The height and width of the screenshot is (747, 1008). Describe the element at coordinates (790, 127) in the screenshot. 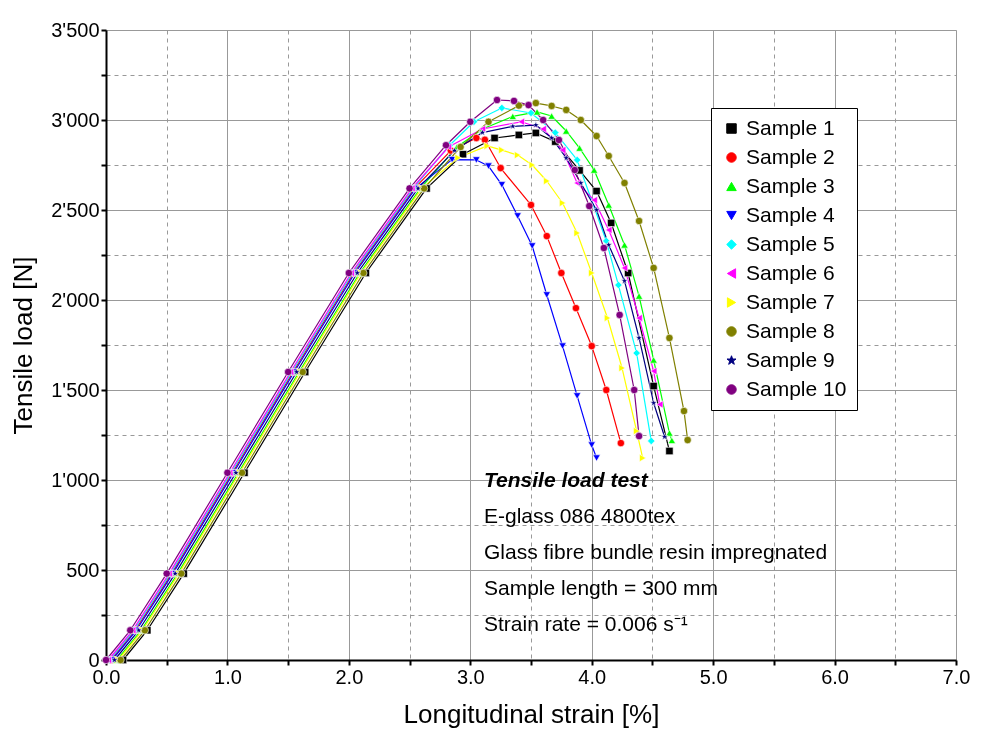

I see `legend-label: Sample 1` at that location.